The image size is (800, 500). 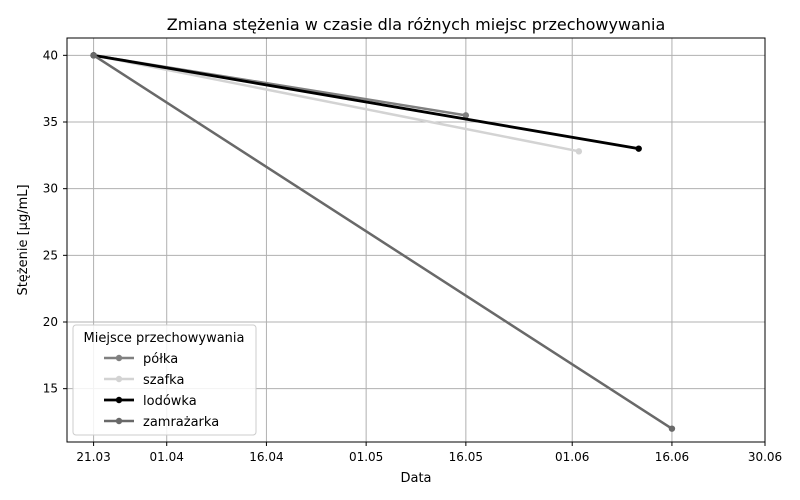 What do you see at coordinates (466, 457) in the screenshot?
I see `x-tick-label: 16.05` at bounding box center [466, 457].